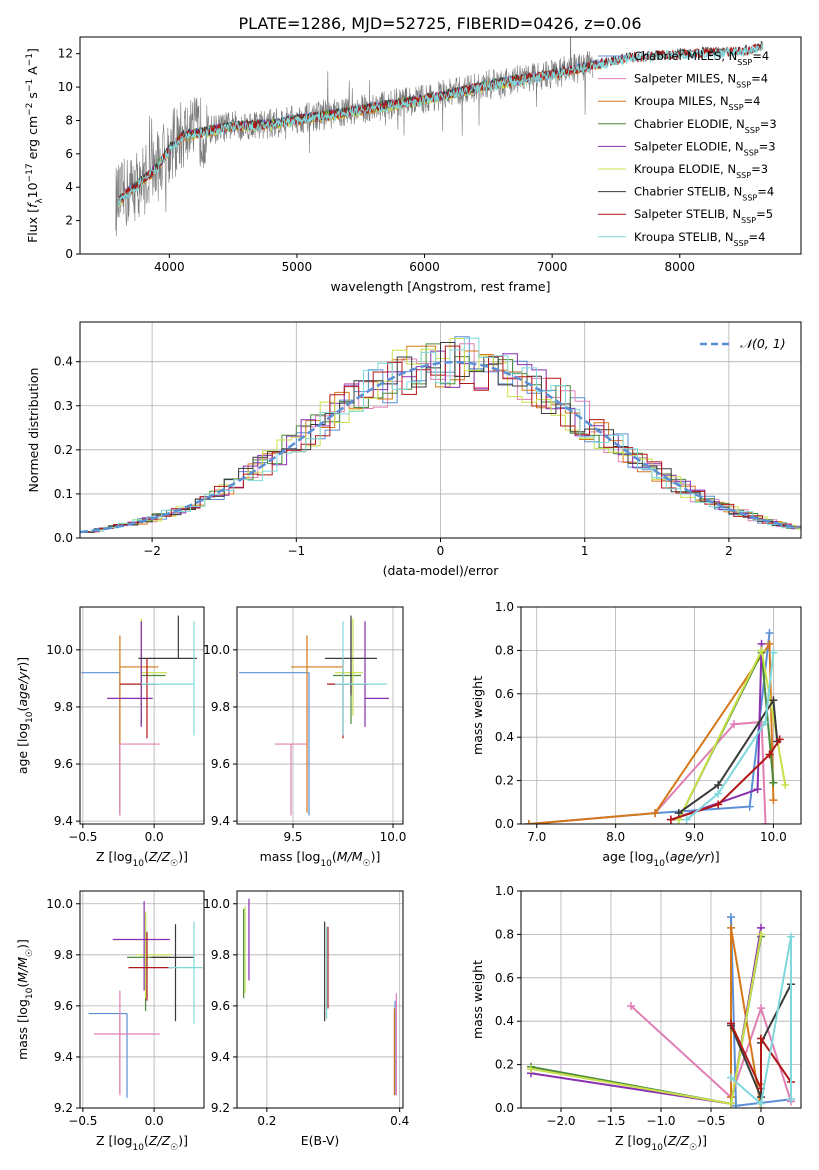 The image size is (819, 1170). I want to click on model-line-kroupa-stelib, so click(440, 125).